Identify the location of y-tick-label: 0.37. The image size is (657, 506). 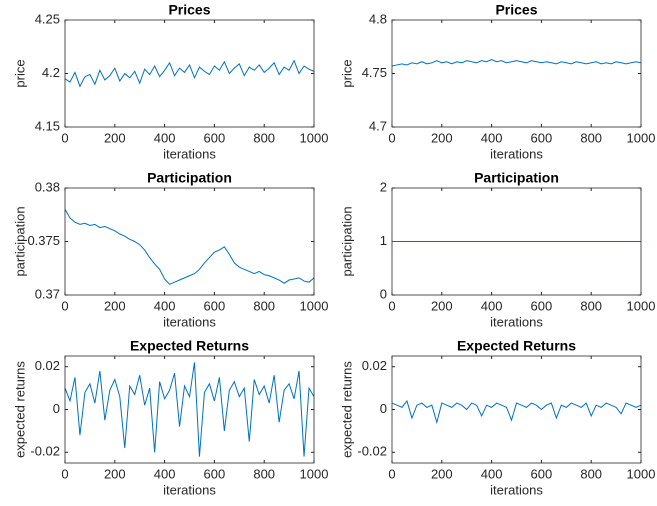
(47, 293).